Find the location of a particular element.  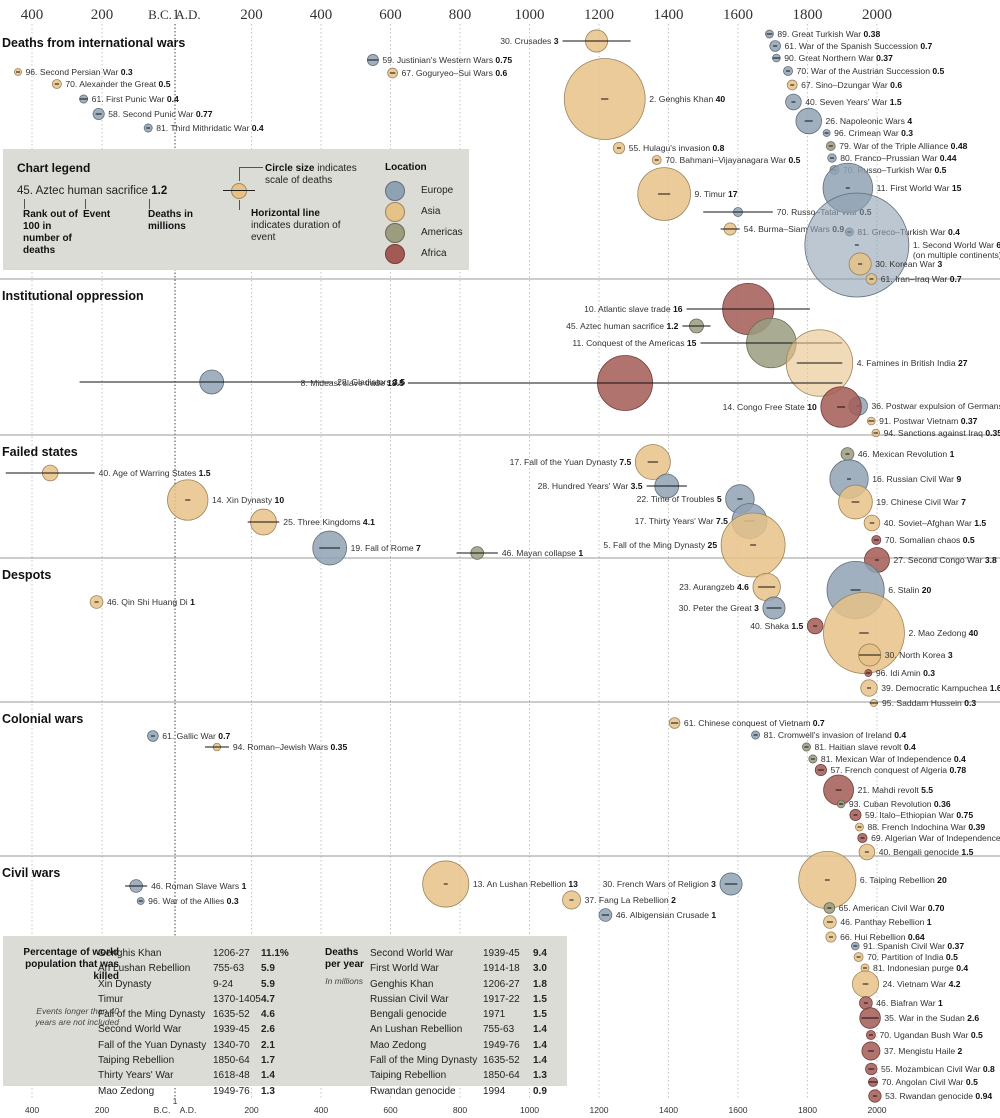

event-label: 28. Hundred Years' War 3.5 is located at coordinates (590, 486).